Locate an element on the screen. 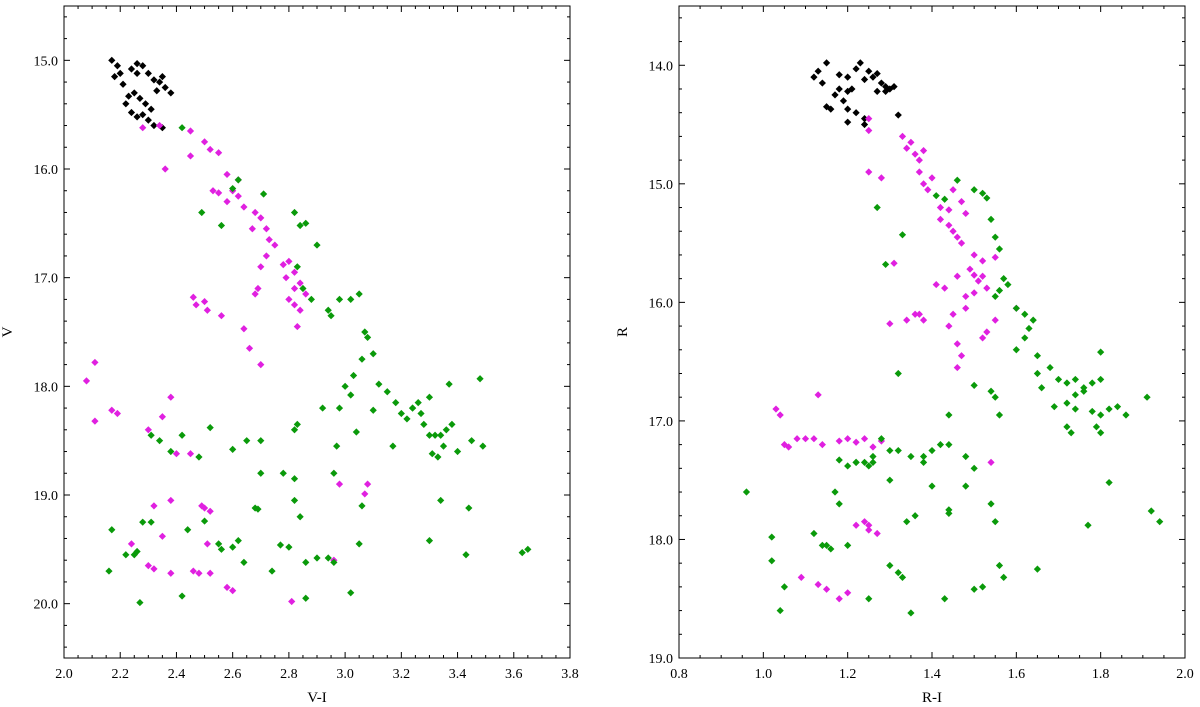 This screenshot has width=1200, height=707. x-tick-label: 1.0 is located at coordinates (764, 674).